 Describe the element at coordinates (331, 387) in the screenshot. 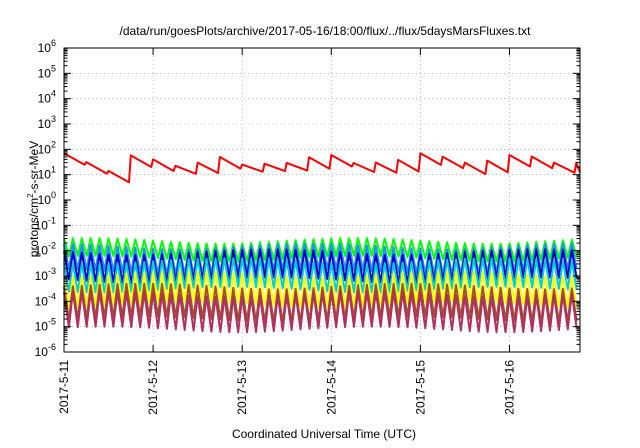

I see `x-tick-label: 2017-5-14` at that location.